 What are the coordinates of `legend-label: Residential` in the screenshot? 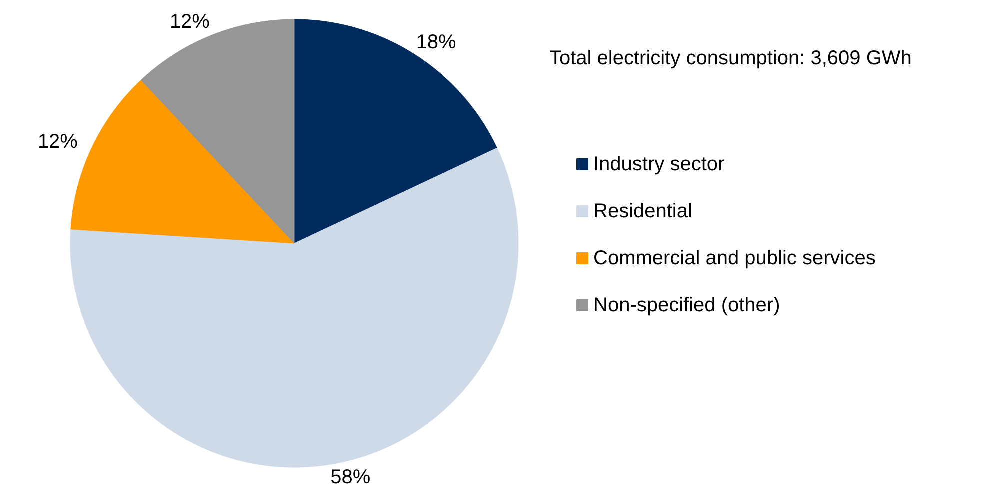 It's located at (643, 211).